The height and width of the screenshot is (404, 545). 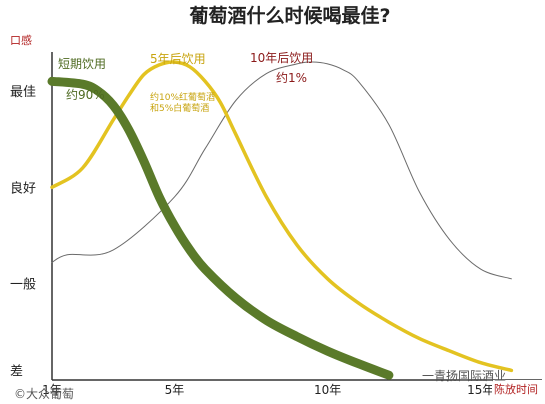 I want to click on watermark-left: ©大众葡萄, so click(x=44, y=394).